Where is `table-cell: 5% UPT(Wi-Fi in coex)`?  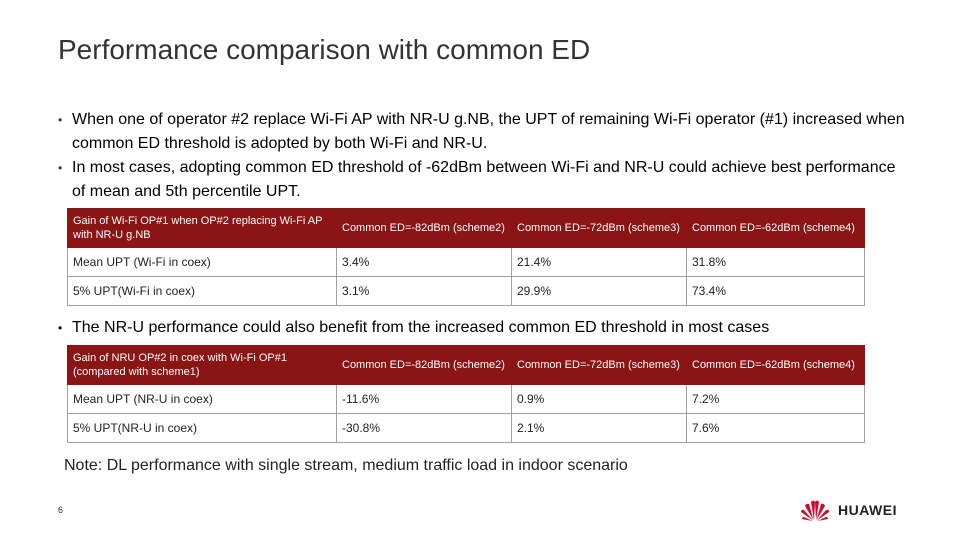 table-cell: 5% UPT(Wi-Fi in coex) is located at coordinates (202, 291).